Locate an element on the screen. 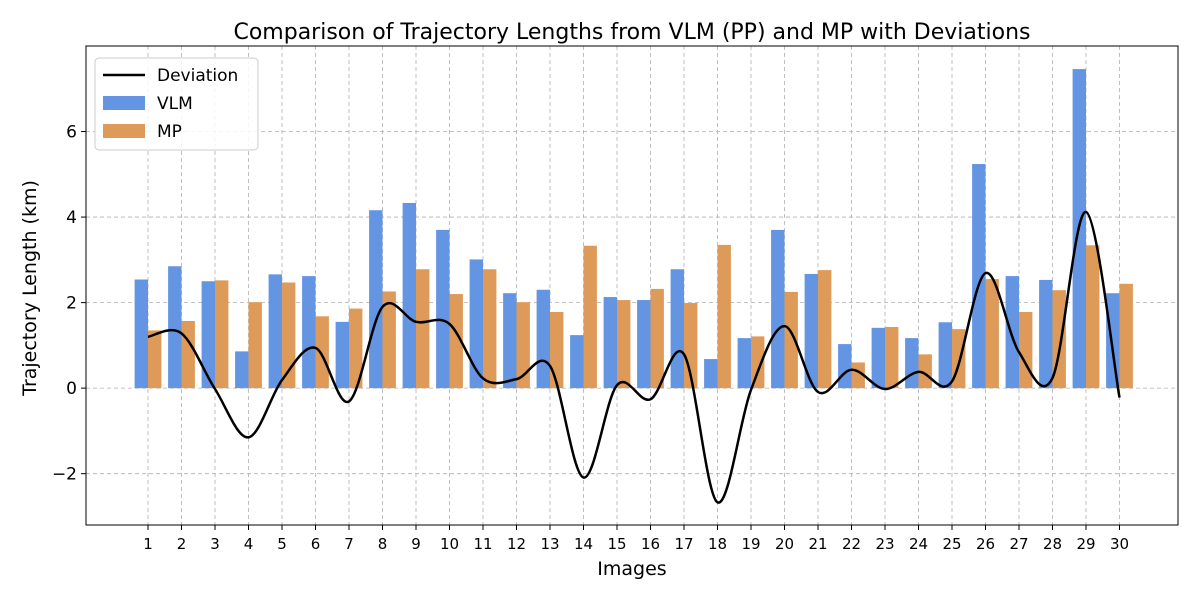  x-tick-label: 27 is located at coordinates (1018, 544).